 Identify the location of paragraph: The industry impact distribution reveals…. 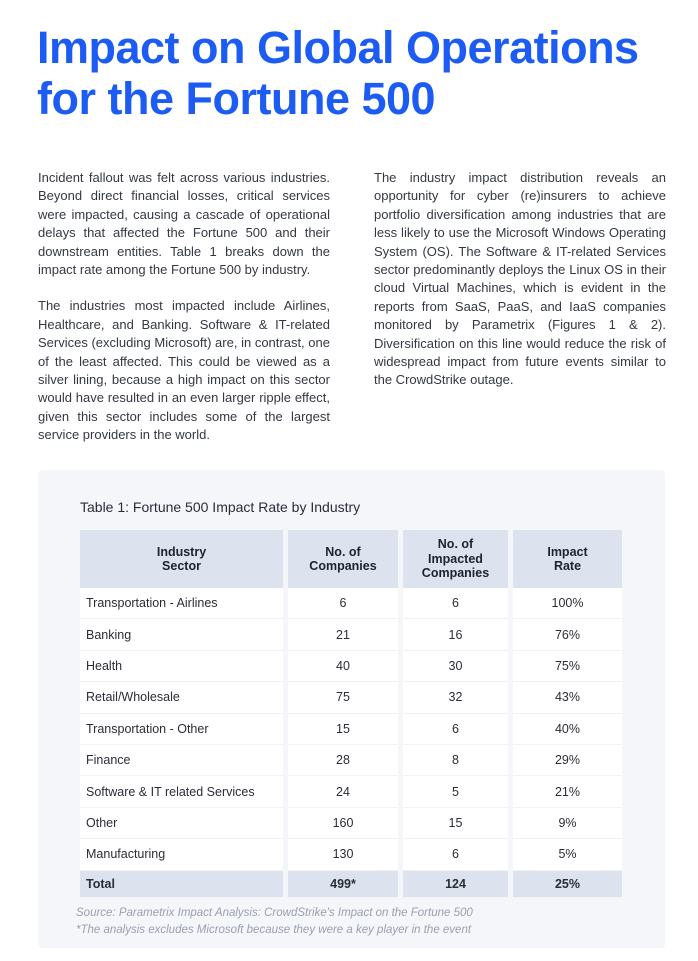
(520, 279).